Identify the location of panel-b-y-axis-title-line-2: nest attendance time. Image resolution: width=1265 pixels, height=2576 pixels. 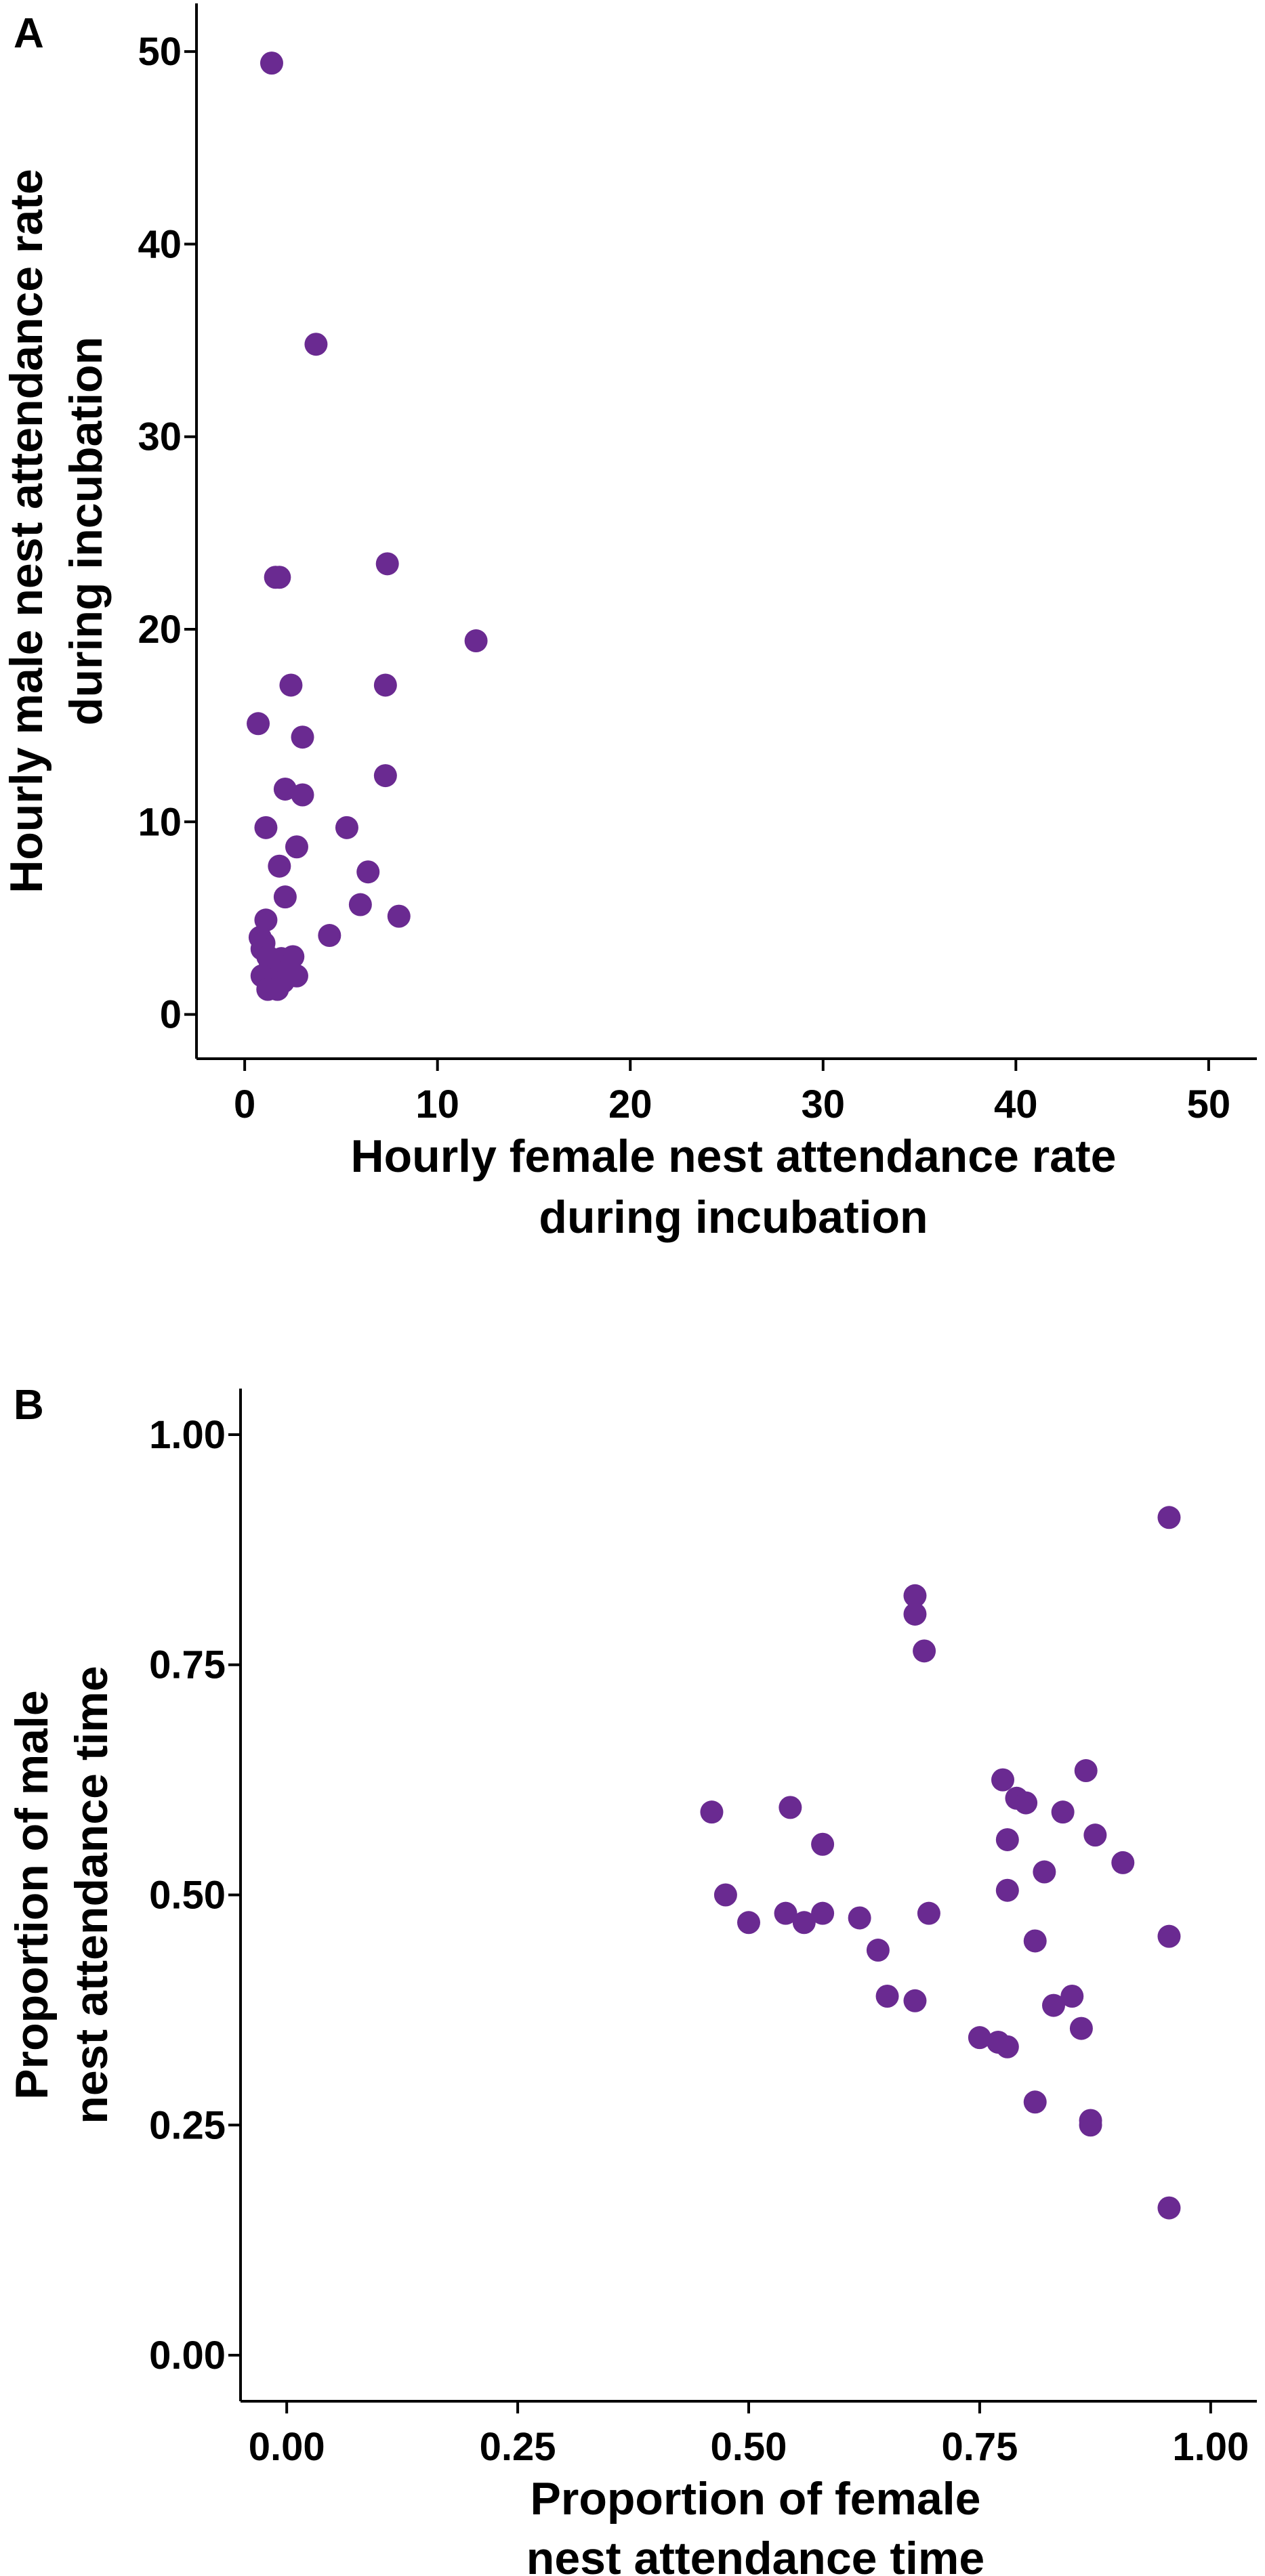
(91, 1895).